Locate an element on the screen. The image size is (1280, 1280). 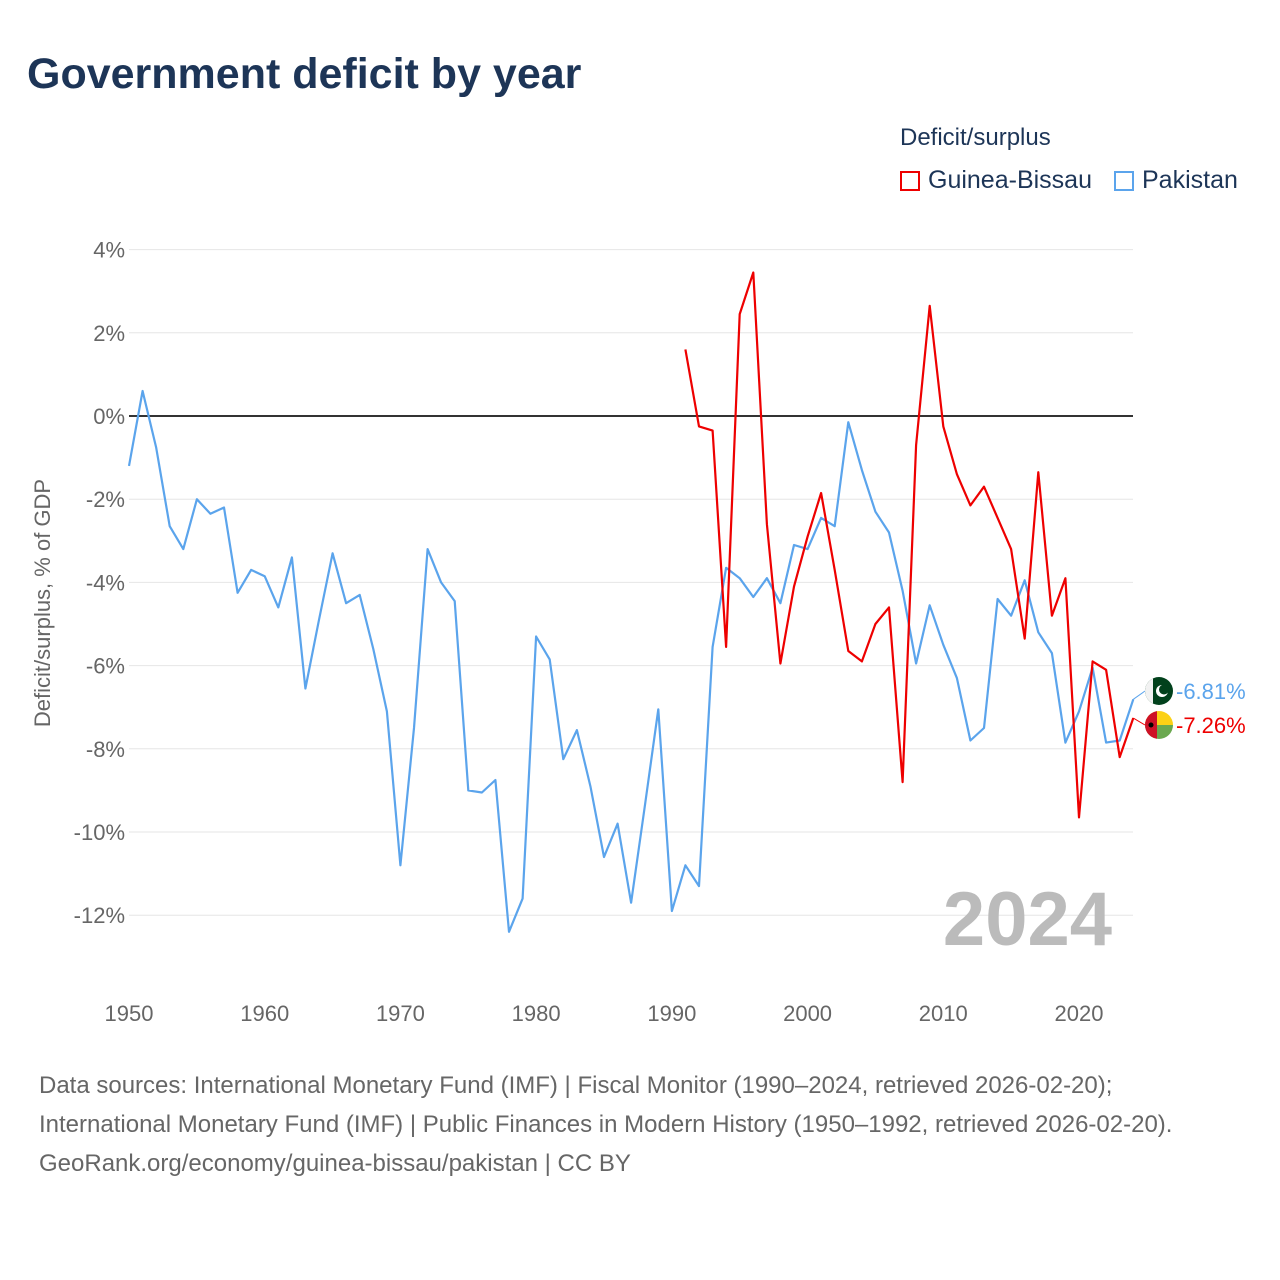
x-tick-label: 1990 is located at coordinates (671, 1013).